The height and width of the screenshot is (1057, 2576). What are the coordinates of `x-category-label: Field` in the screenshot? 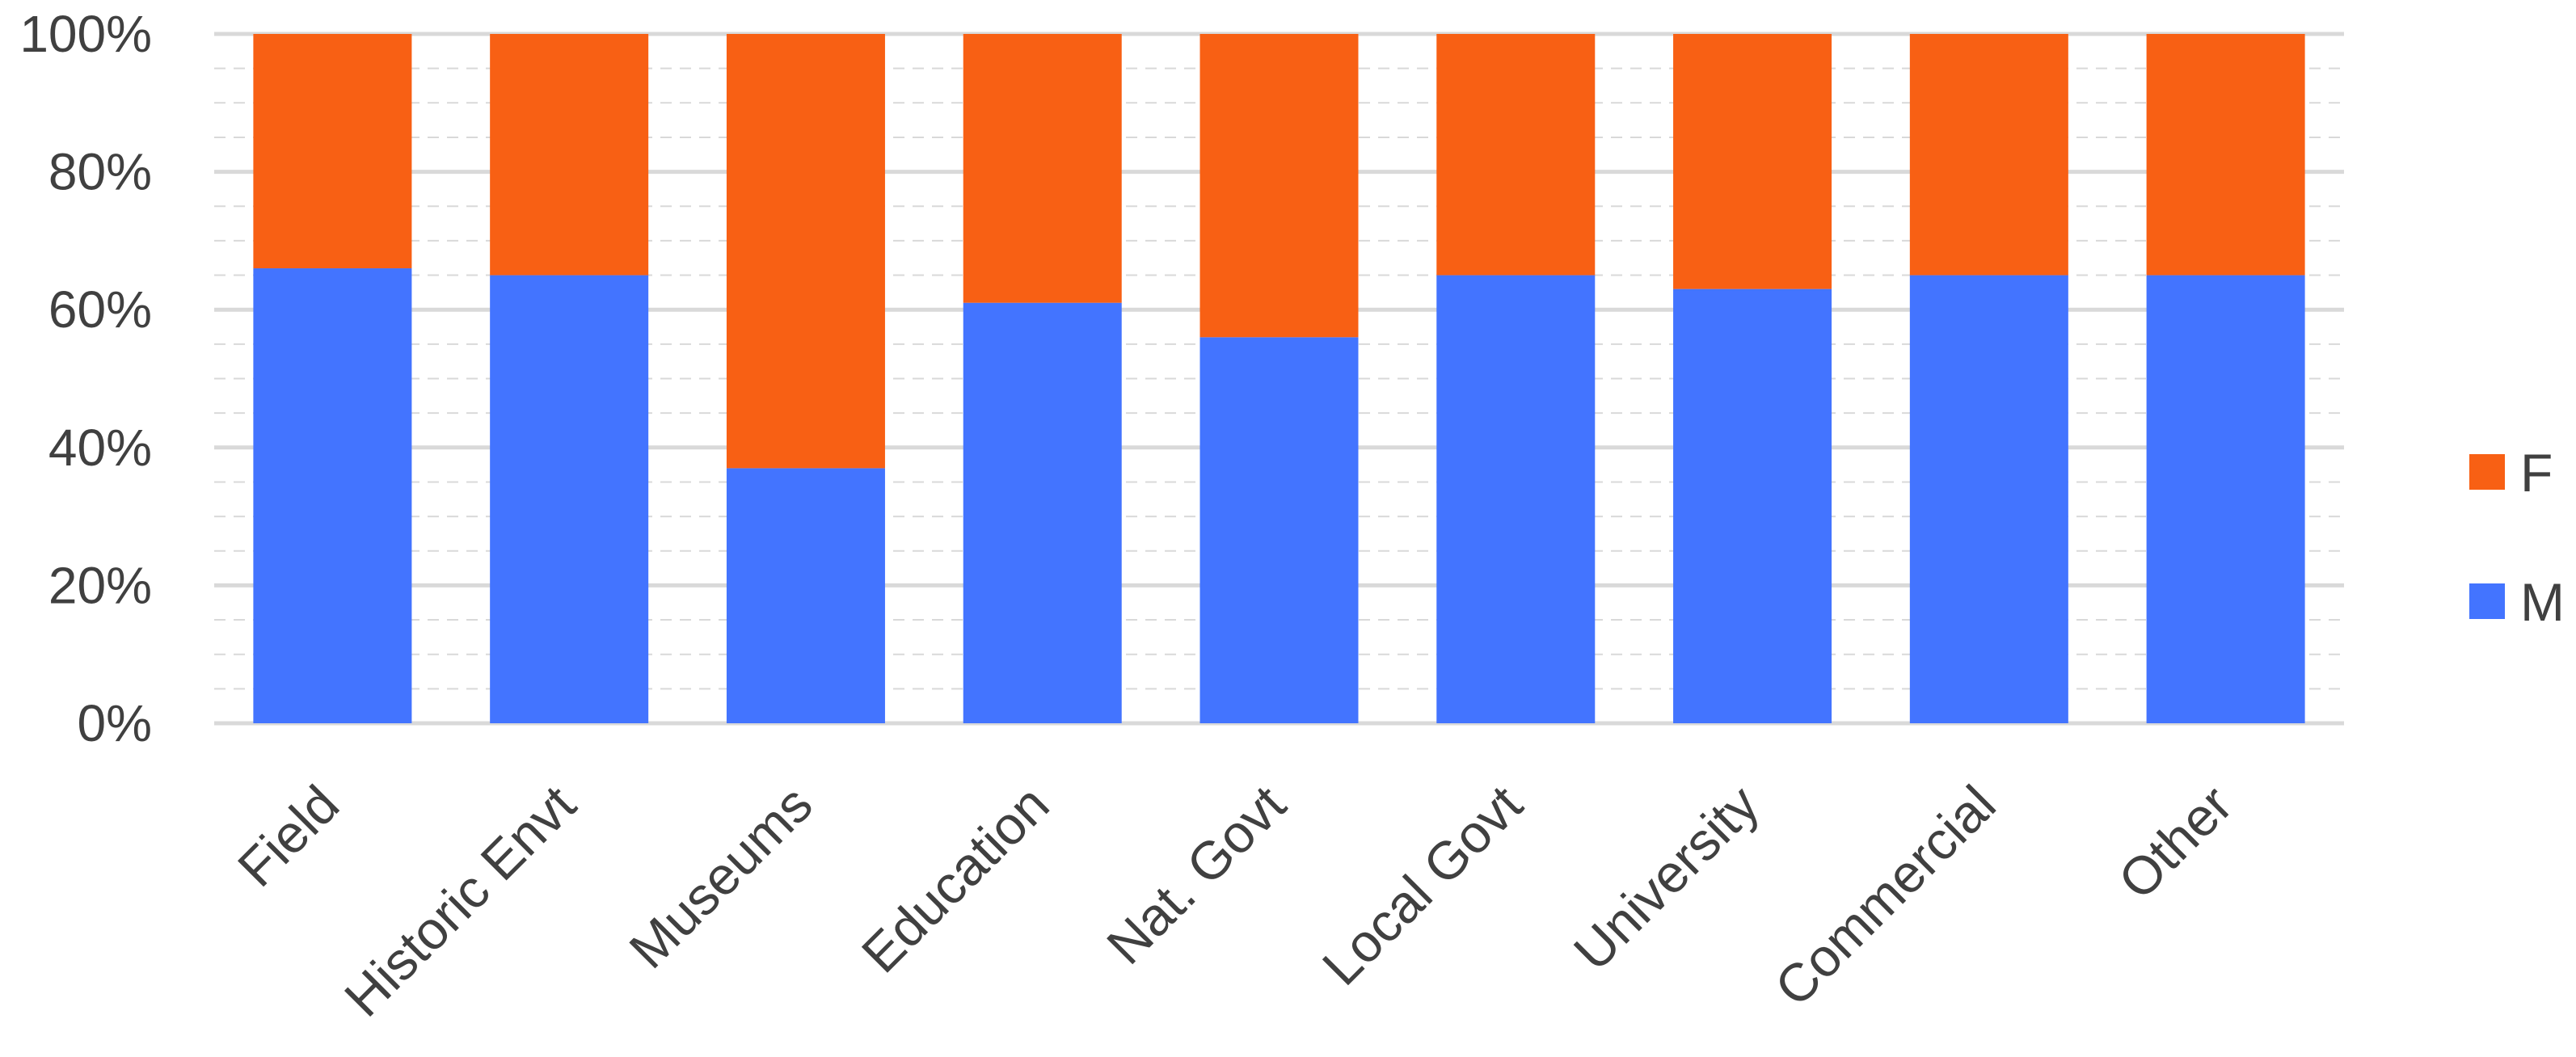 It's located at (288, 836).